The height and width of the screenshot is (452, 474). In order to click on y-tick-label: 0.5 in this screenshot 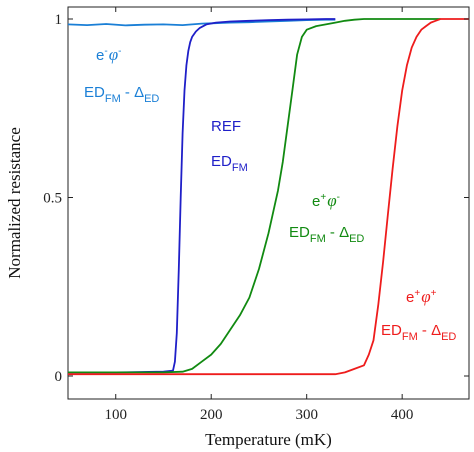, I will do `click(52, 199)`.